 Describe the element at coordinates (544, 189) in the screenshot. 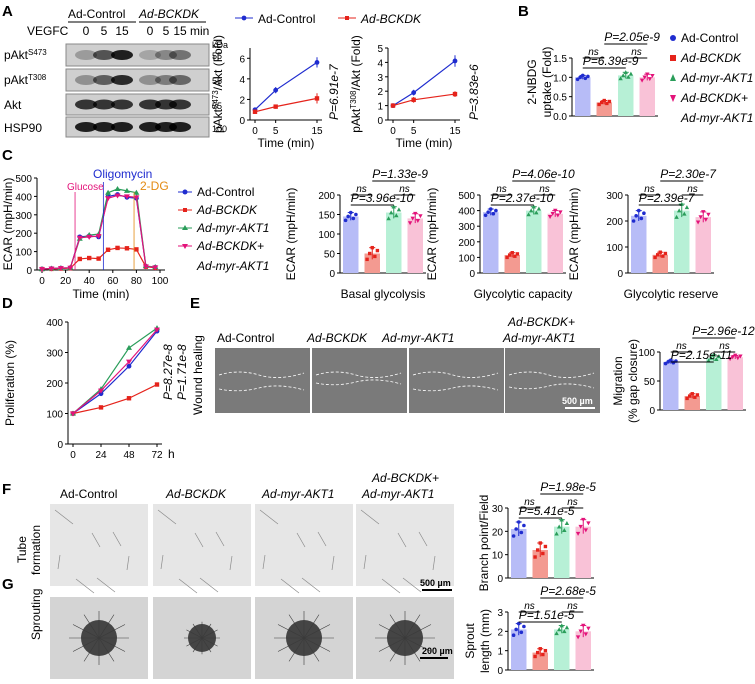

I see `ns-label: ns` at that location.